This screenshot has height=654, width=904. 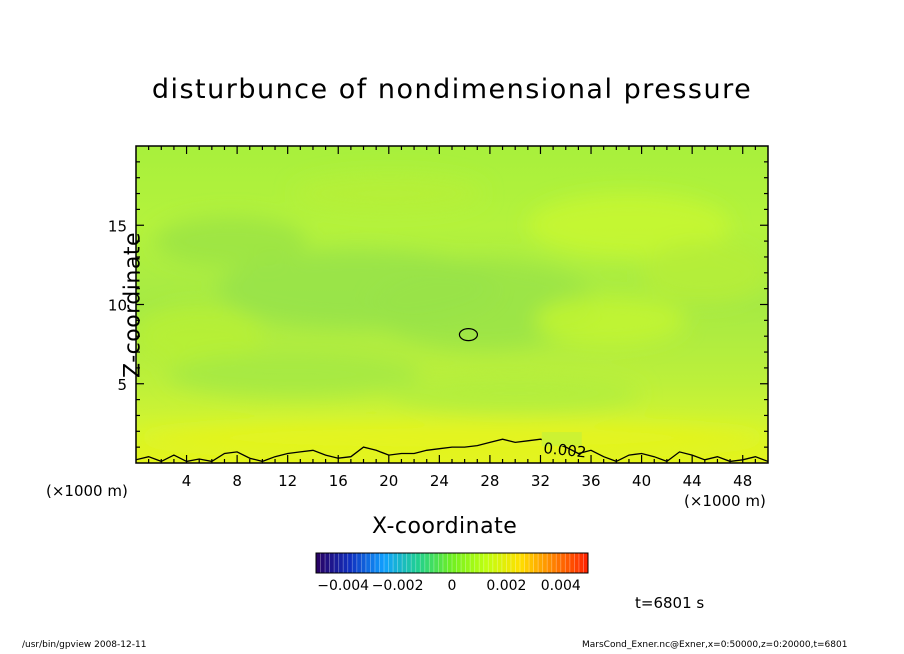 What do you see at coordinates (565, 450) in the screenshot?
I see `contour-label: 0.002` at bounding box center [565, 450].